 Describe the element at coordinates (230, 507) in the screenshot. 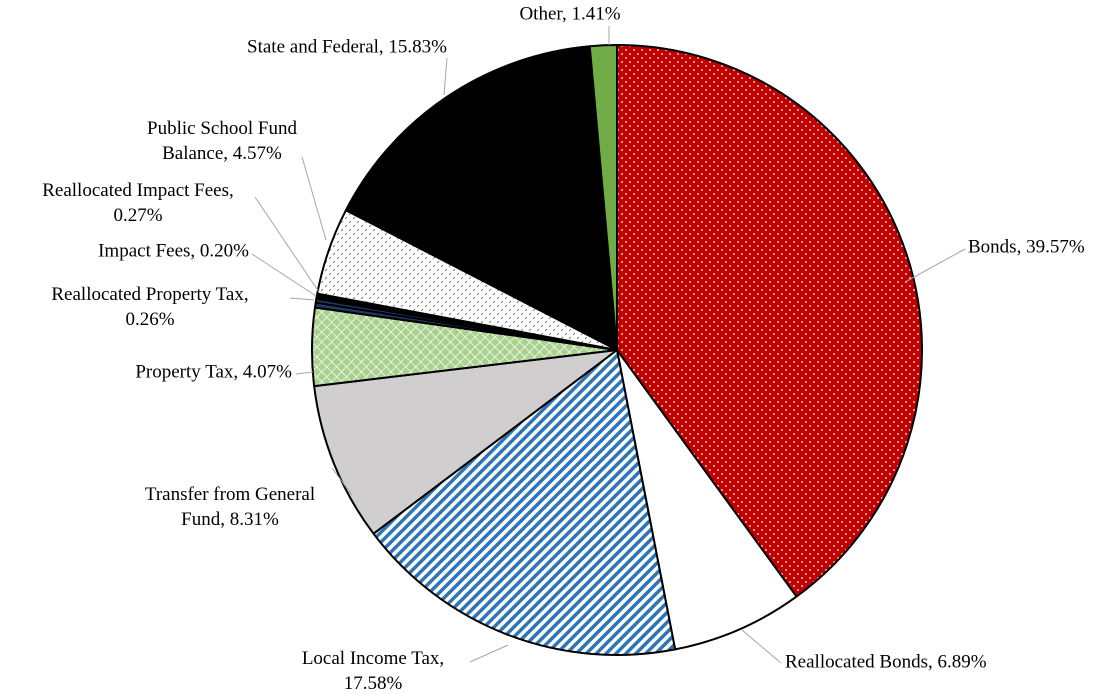

I see `data-label: Transfer from General Fund, 8.31%` at that location.